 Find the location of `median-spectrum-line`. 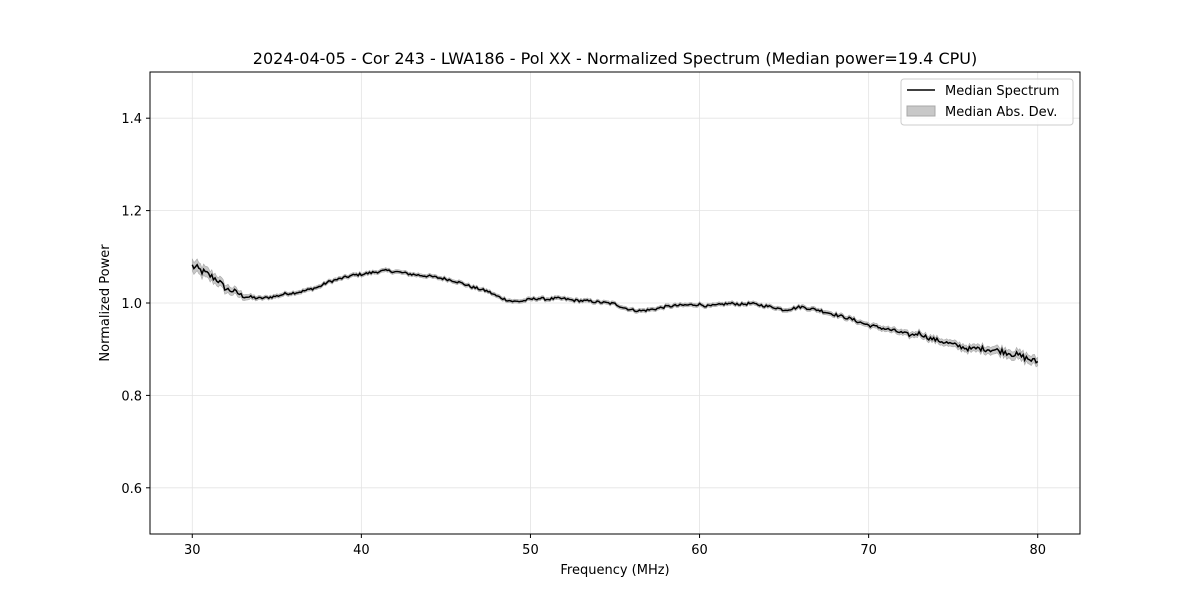

median-spectrum-line is located at coordinates (615, 313).